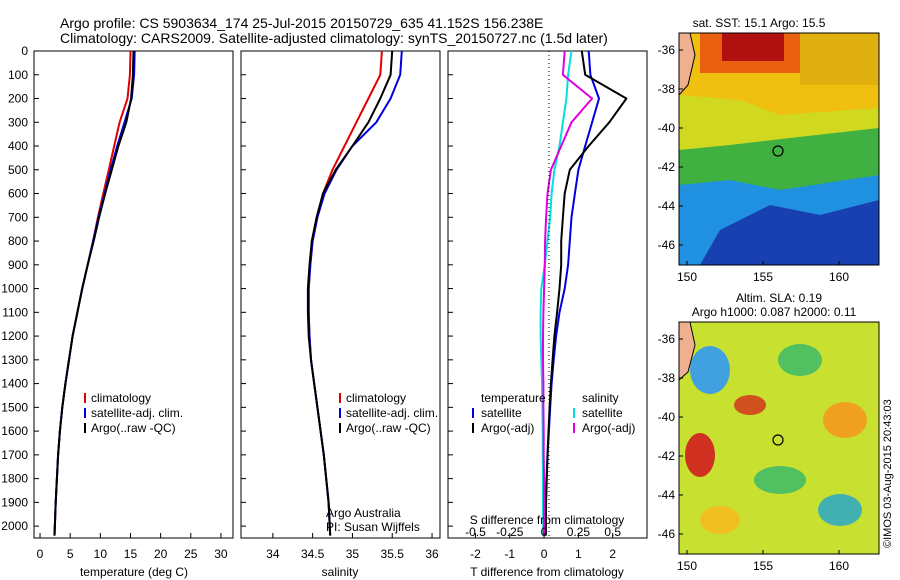 The width and height of the screenshot is (900, 580). What do you see at coordinates (608, 428) in the screenshot?
I see `legend-s-argo: Argo(-adj)` at bounding box center [608, 428].